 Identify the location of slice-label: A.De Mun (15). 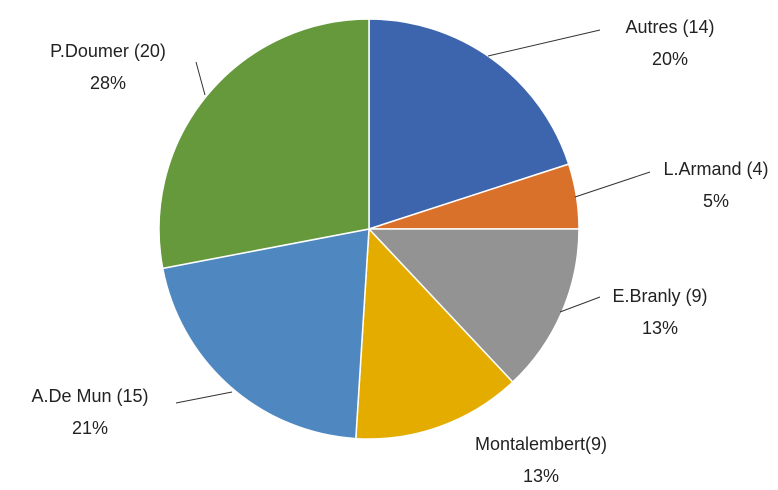
(89, 396).